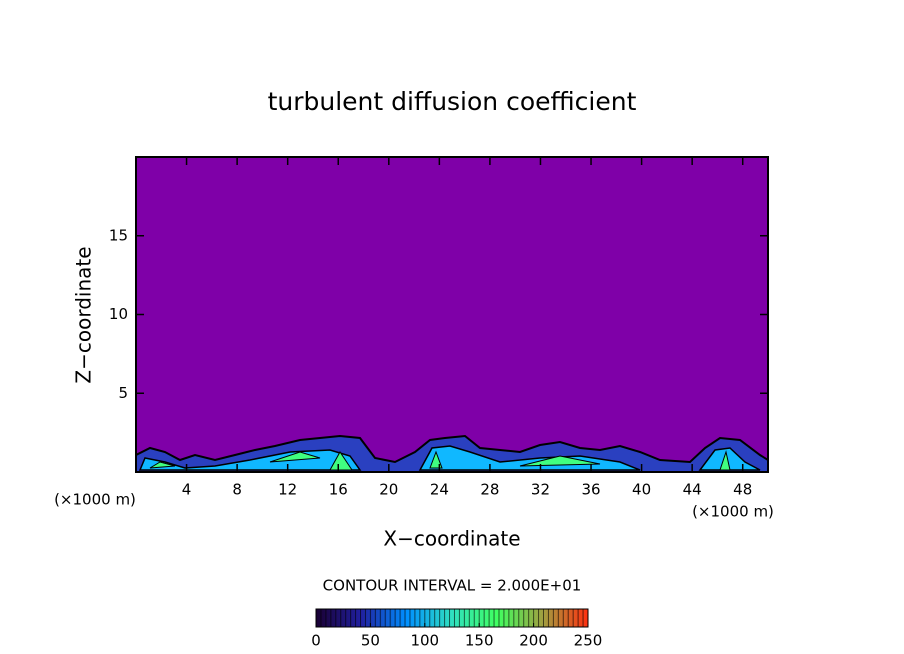 The height and width of the screenshot is (654, 904). What do you see at coordinates (440, 460) in the screenshot?
I see `peak-diffusion-region` at bounding box center [440, 460].